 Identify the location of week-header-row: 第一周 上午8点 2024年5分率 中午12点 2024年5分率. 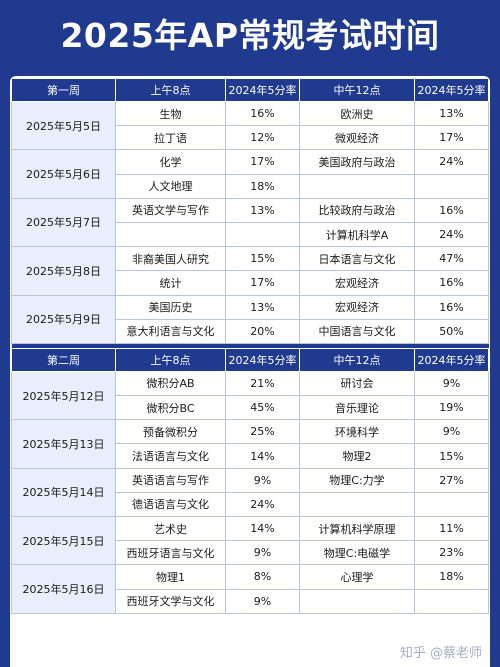
(250, 90).